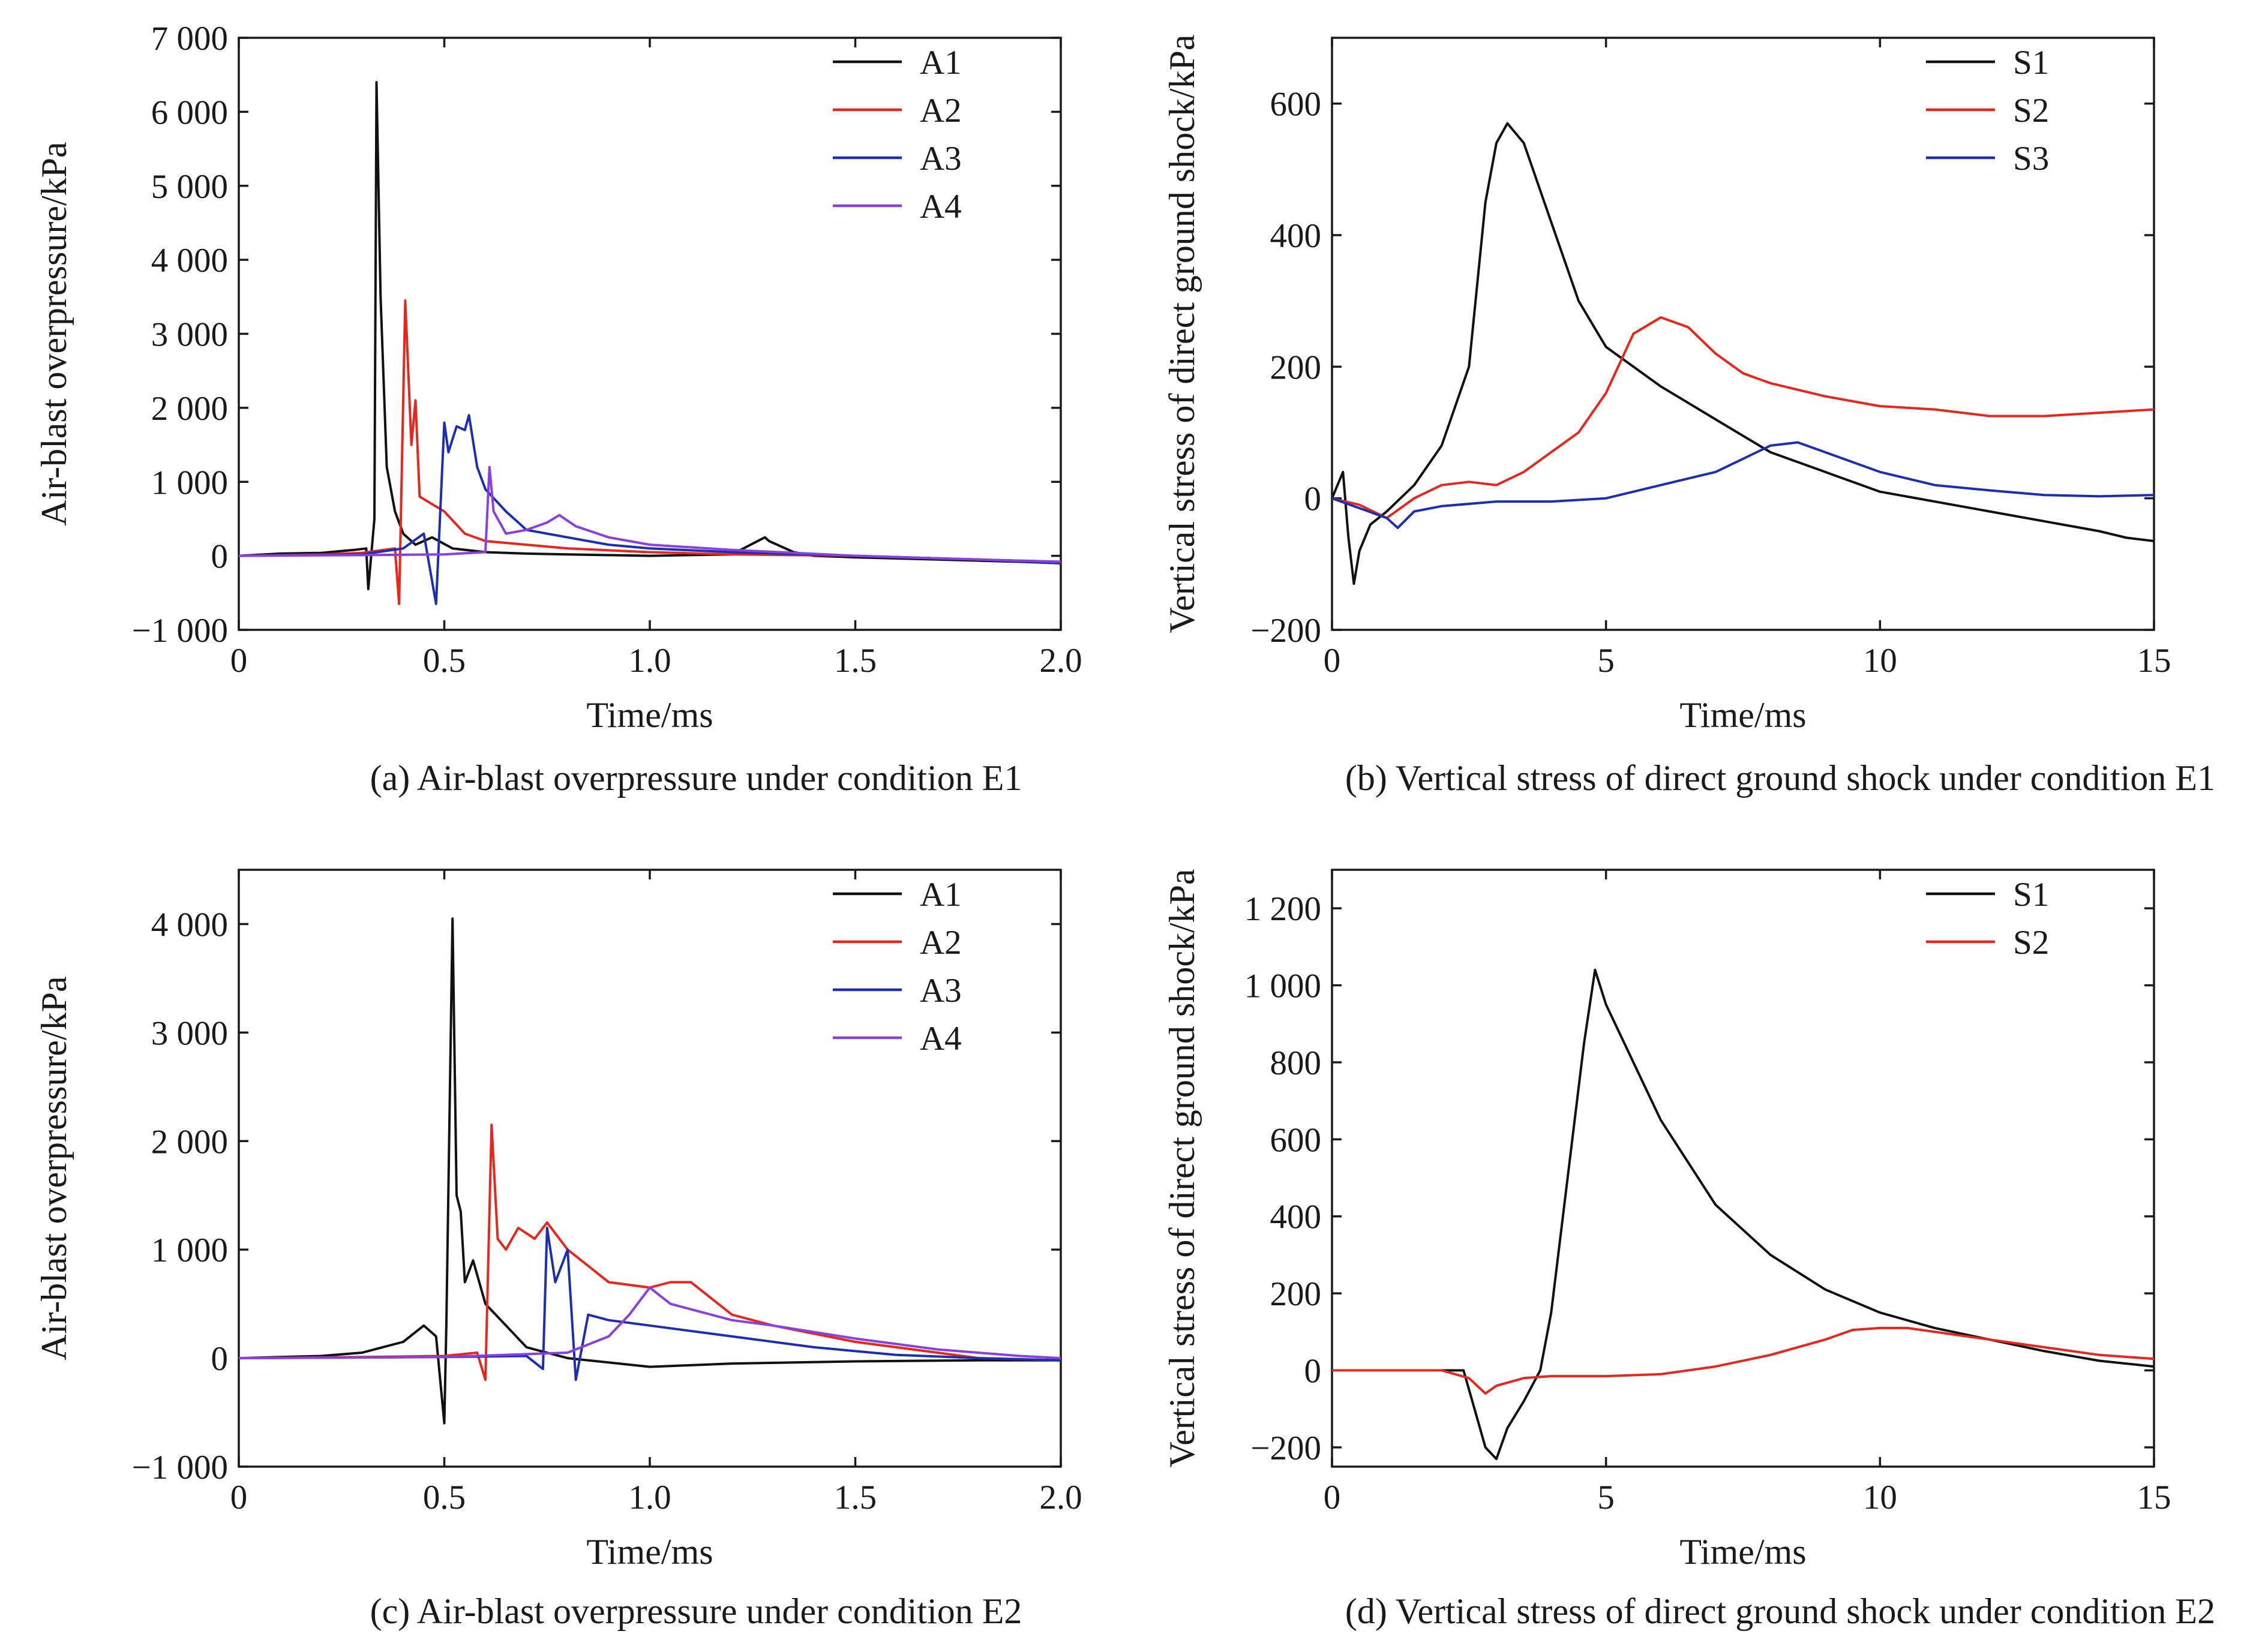 Image resolution: width=2268 pixels, height=1637 pixels. Describe the element at coordinates (1987, 111) in the screenshot. I see `legend: S1 S2 S3` at that location.